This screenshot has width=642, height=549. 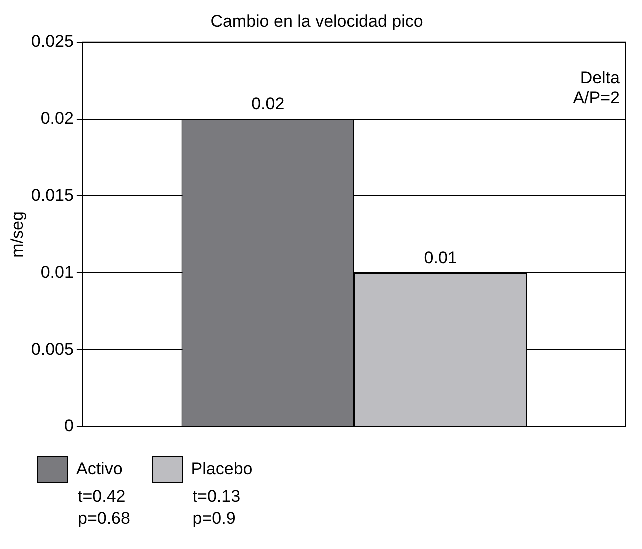 I want to click on chart-title: Cambio en la velocidad pico, so click(x=317, y=21).